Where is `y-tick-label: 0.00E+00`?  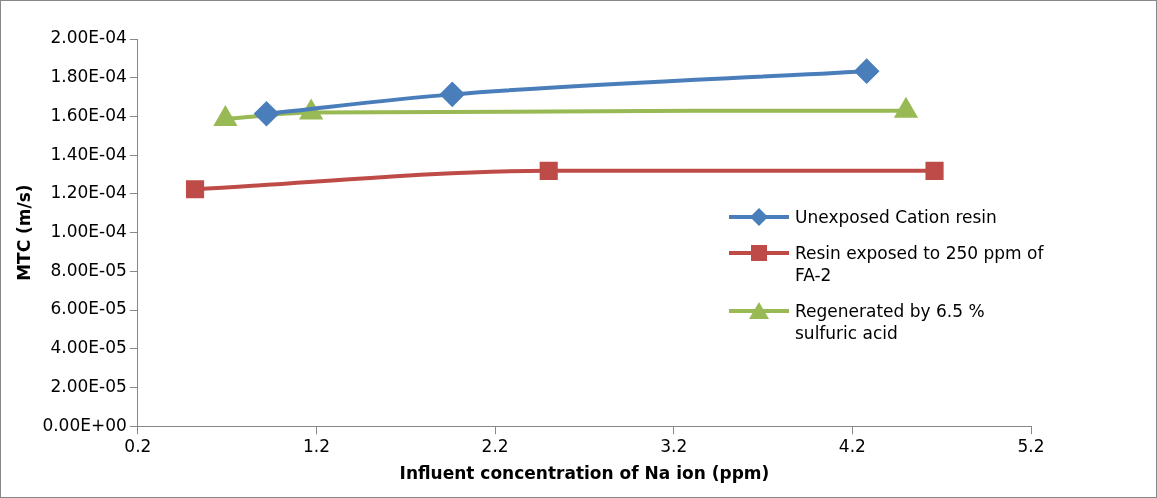 y-tick-label: 0.00E+00 is located at coordinates (84, 424).